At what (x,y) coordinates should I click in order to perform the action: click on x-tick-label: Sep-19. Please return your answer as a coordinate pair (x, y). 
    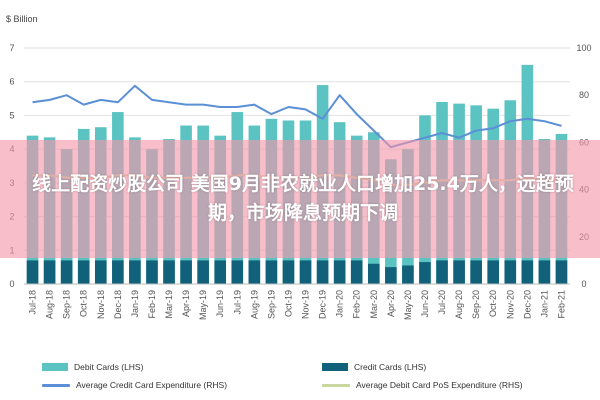
    Looking at the image, I should click on (271, 304).